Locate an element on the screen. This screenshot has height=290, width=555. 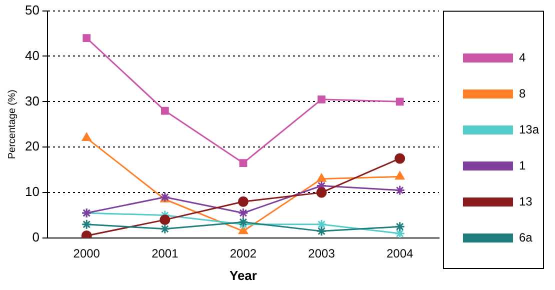
y-axis-title: Percentage (%) is located at coordinates (12, 125).